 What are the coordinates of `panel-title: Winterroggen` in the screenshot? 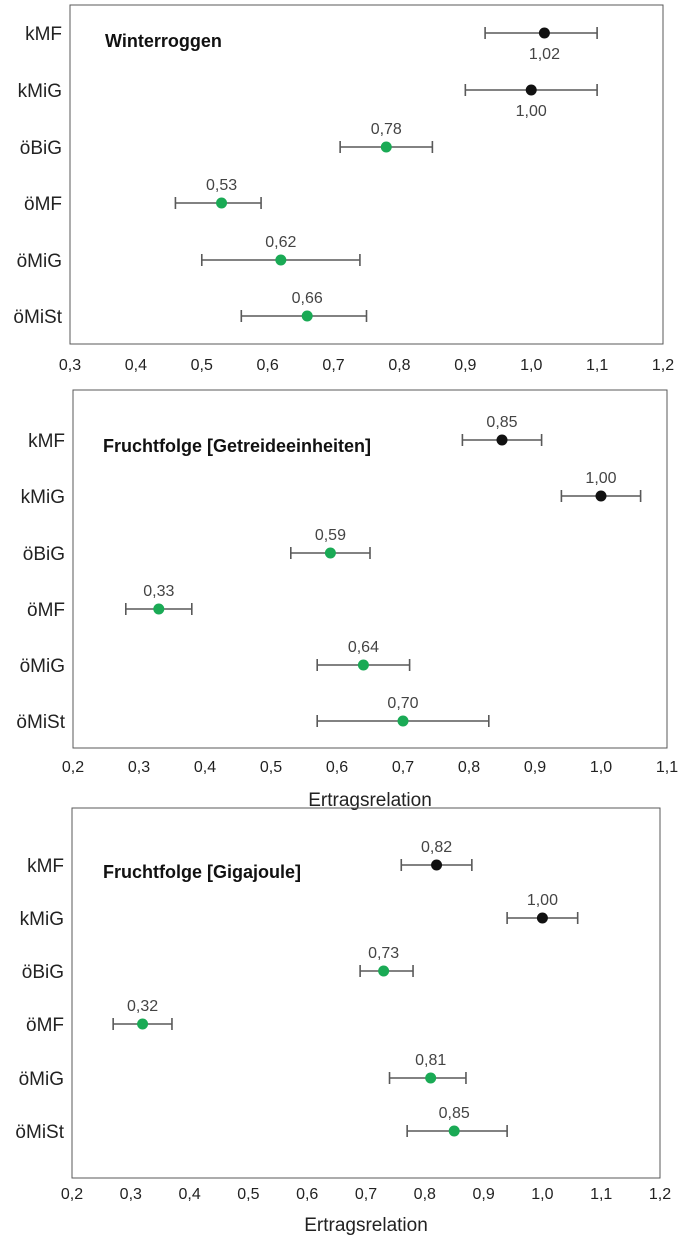 It's located at (163, 41).